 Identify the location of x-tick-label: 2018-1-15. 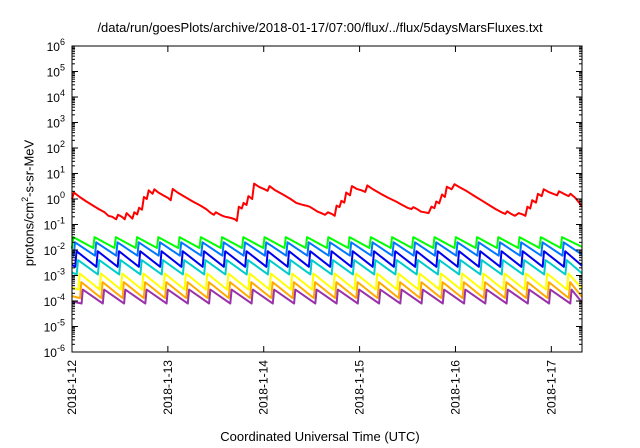
(360, 387).